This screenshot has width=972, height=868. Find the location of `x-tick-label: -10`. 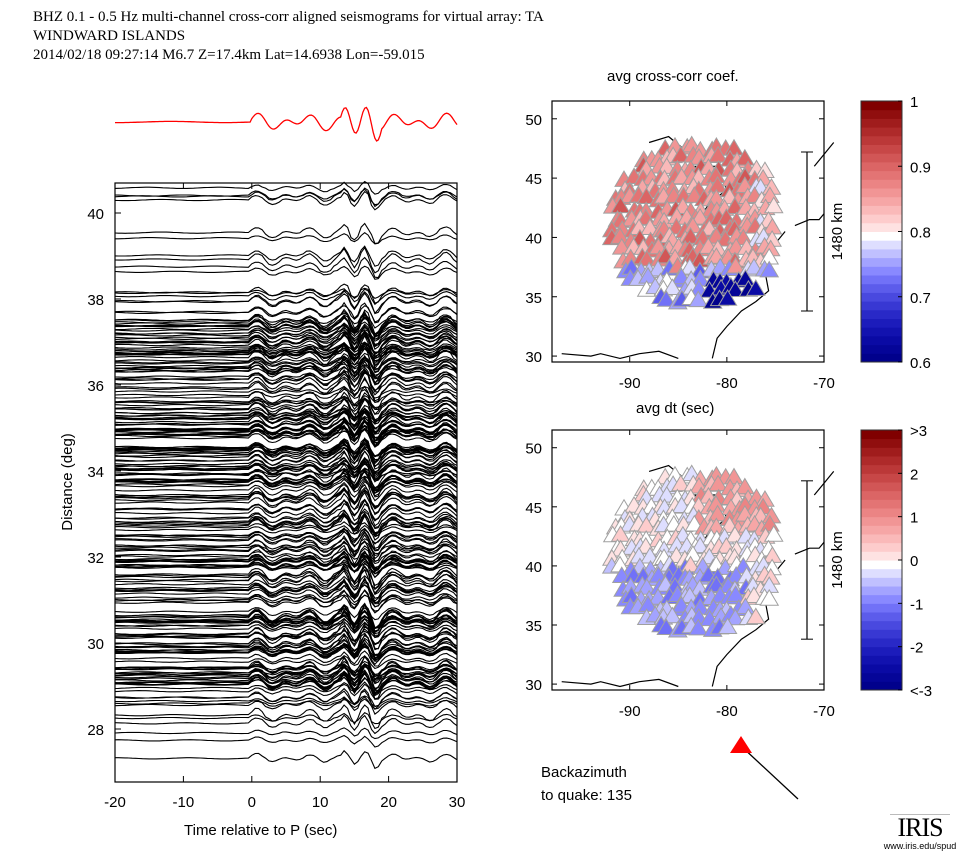

x-tick-label: -10 is located at coordinates (184, 802).